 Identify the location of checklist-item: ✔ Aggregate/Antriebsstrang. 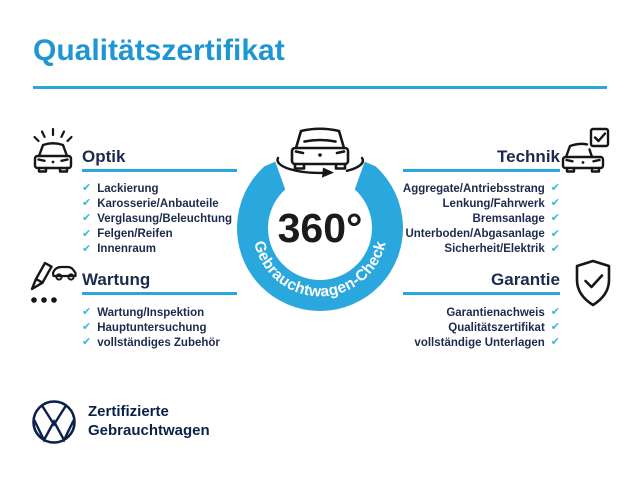
(481, 188).